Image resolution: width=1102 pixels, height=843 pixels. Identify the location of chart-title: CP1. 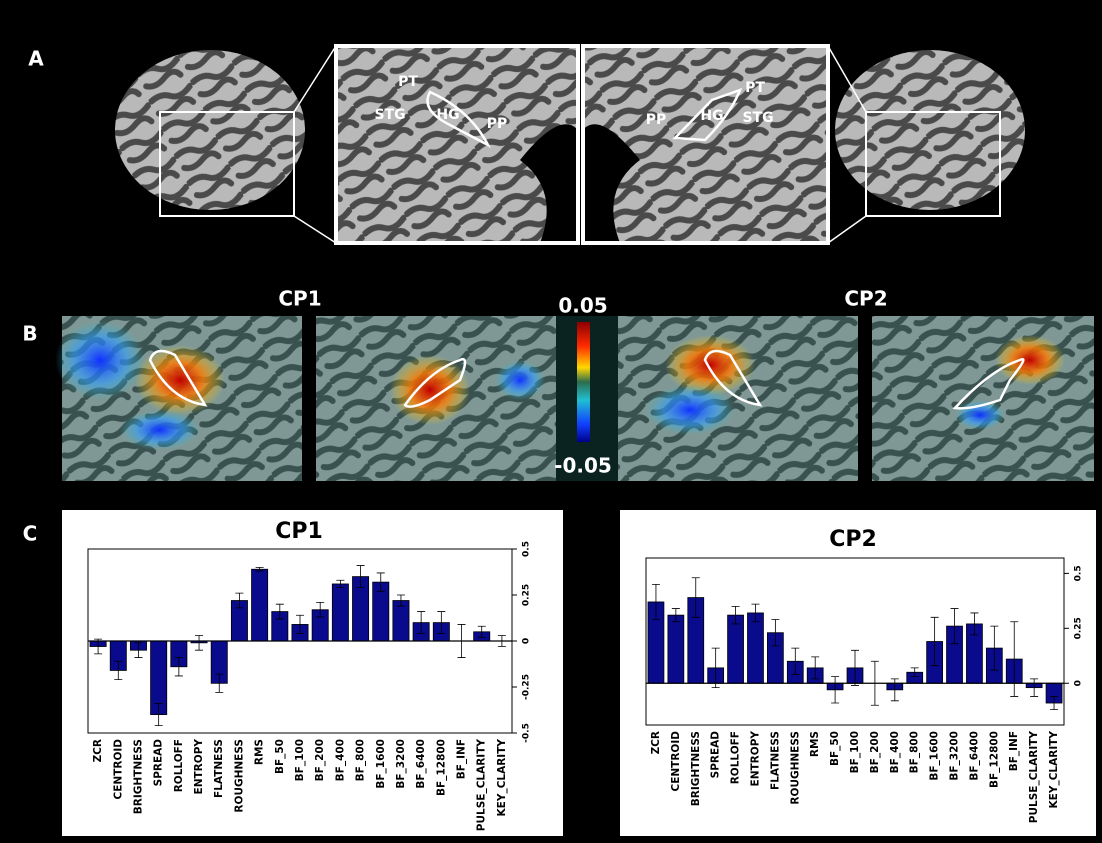
(299, 531).